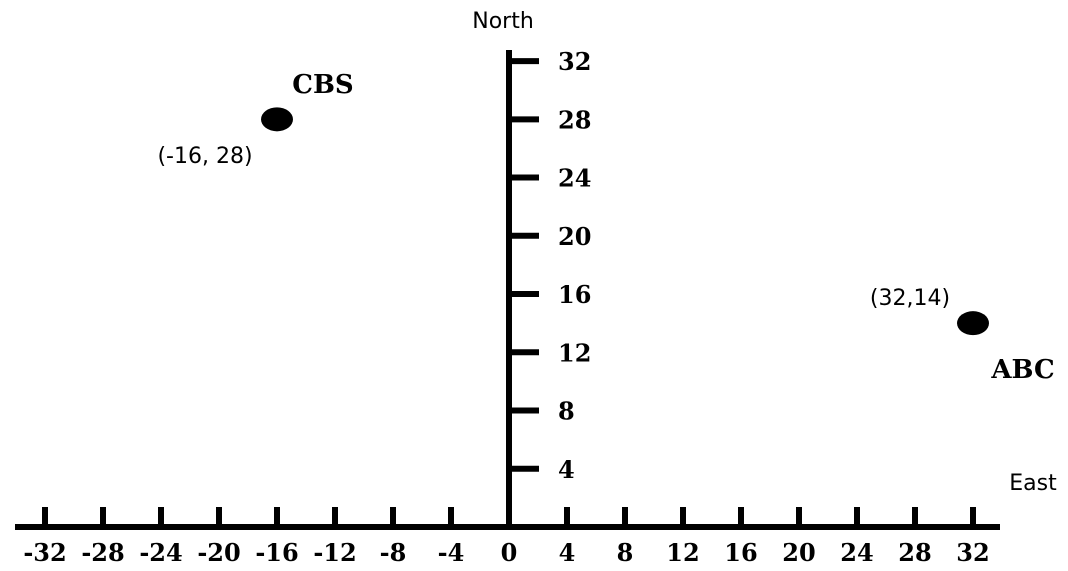 This screenshot has height=571, width=1068. I want to click on y-tick-label: 32, so click(574, 61).